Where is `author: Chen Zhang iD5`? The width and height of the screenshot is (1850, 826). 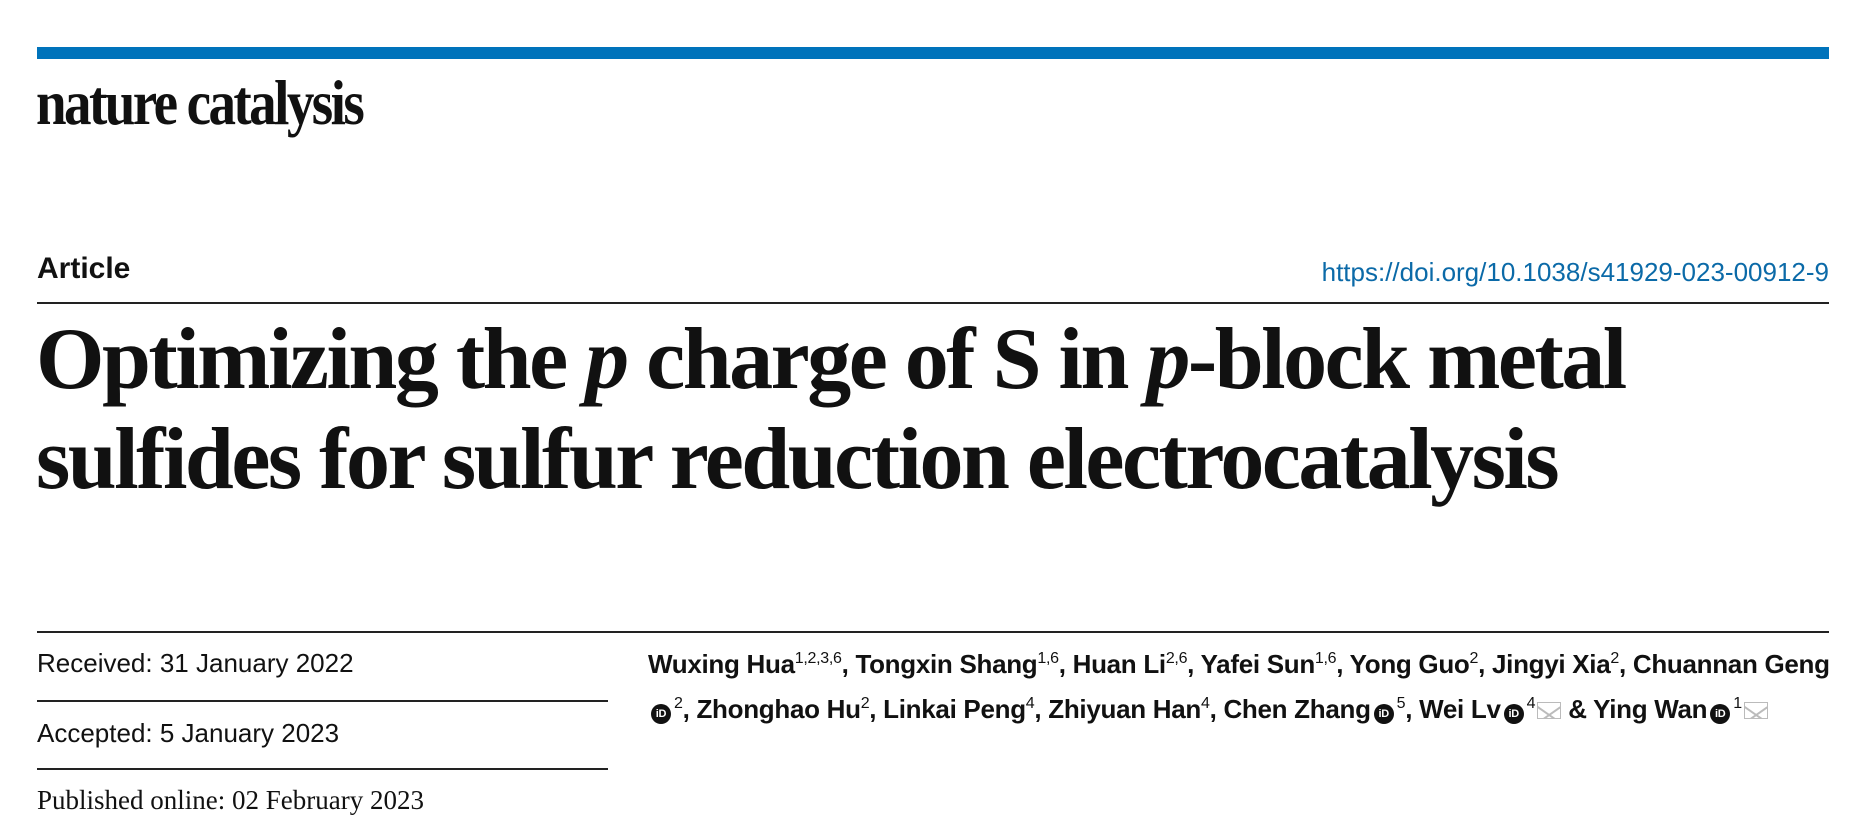
author: Chen Zhang iD5 is located at coordinates (1314, 709).